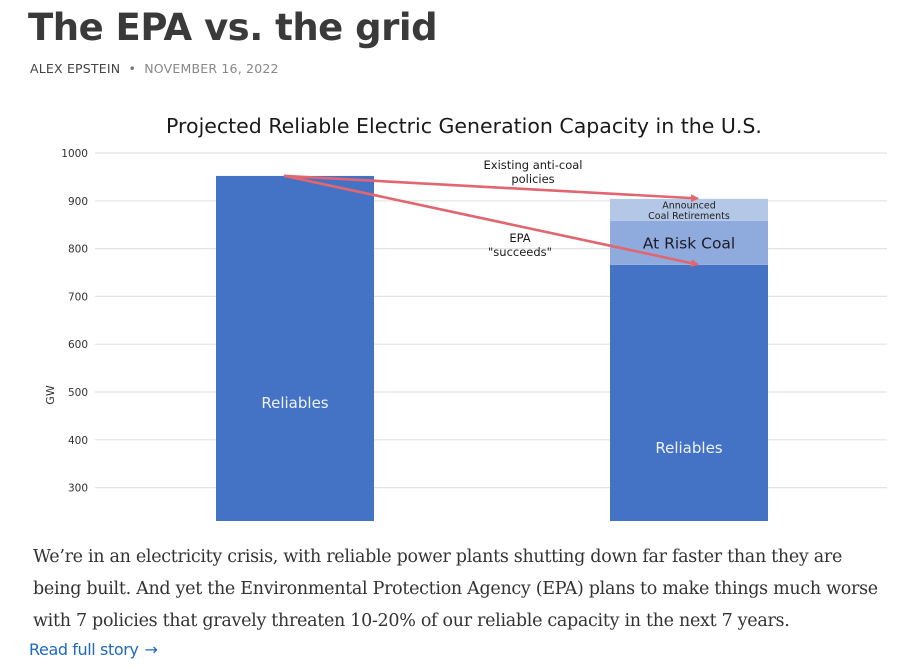 This screenshot has width=901, height=669. I want to click on bar-announced-coal-retirements-projected, so click(689, 209).